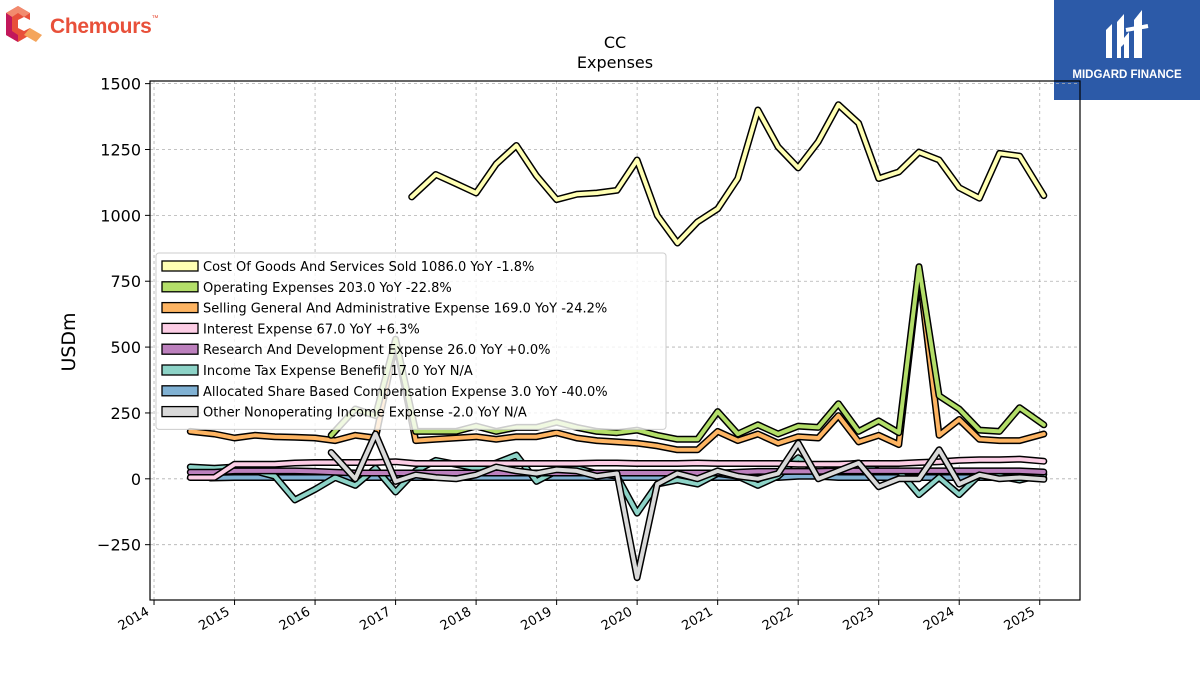 The height and width of the screenshot is (675, 1200). What do you see at coordinates (375, 619) in the screenshot?
I see `x-tick-label: 2017` at bounding box center [375, 619].